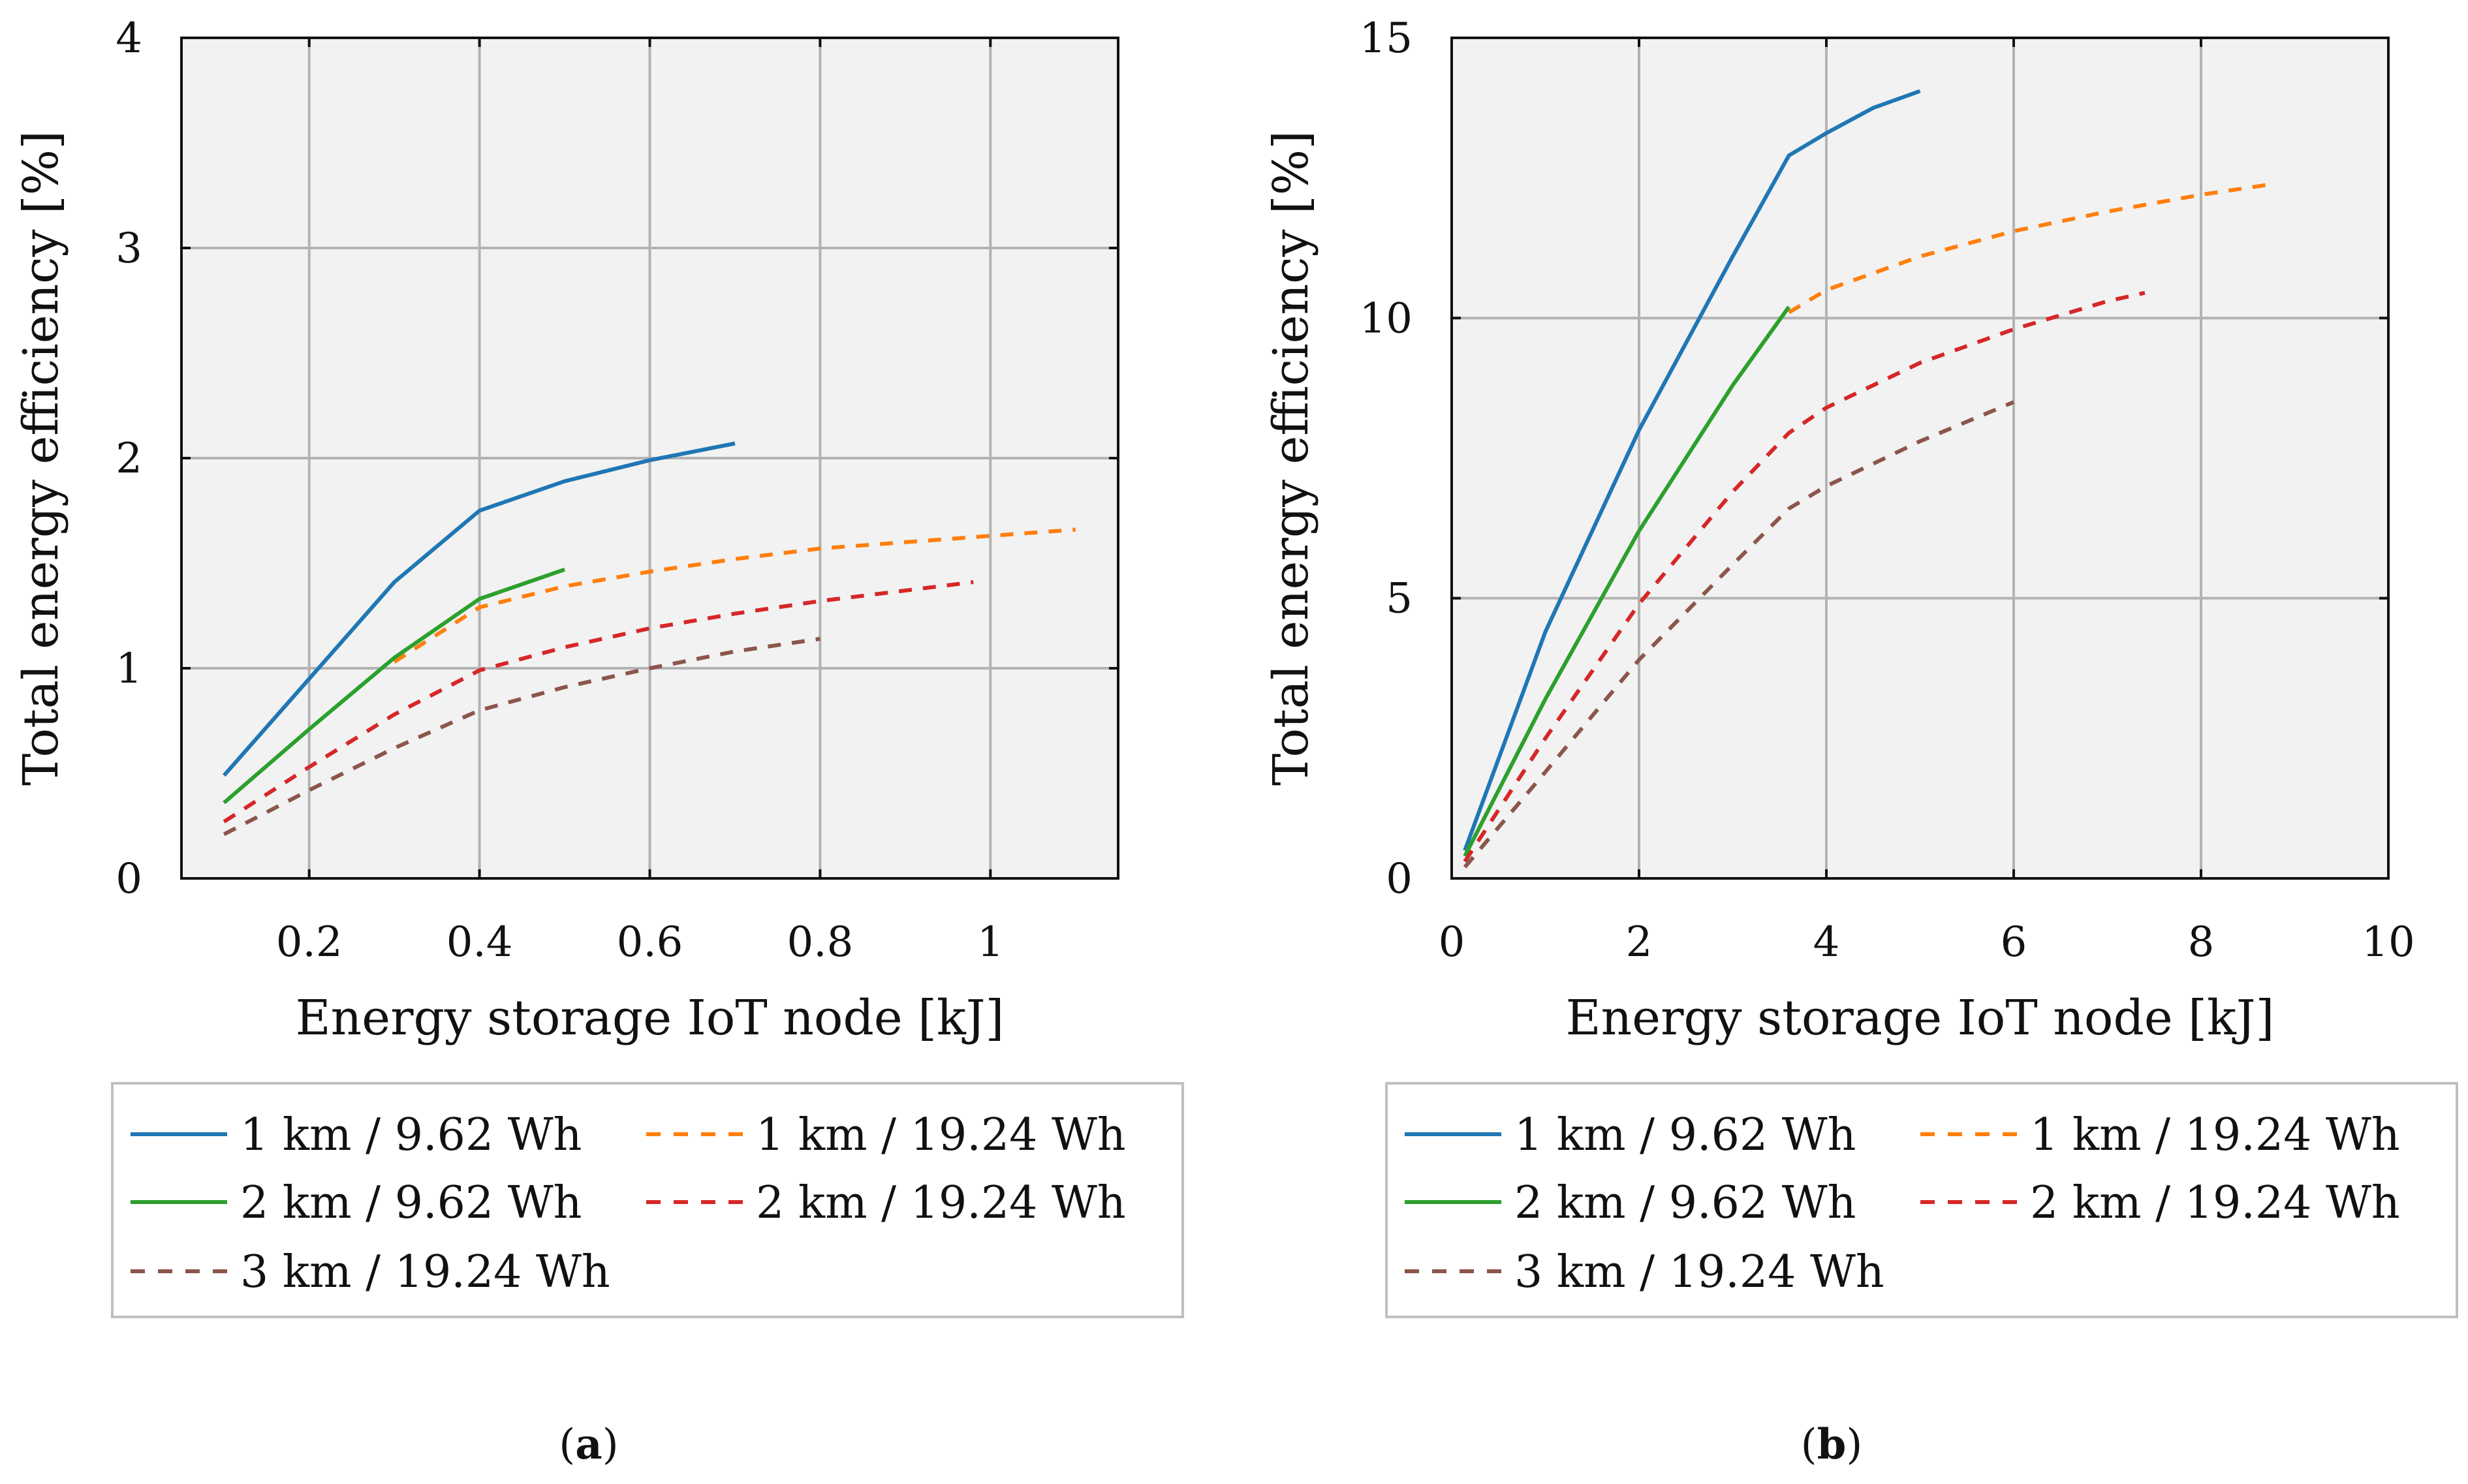 This screenshot has width=2468, height=1484. What do you see at coordinates (129, 459) in the screenshot?
I see `y-tick-label: 2` at bounding box center [129, 459].